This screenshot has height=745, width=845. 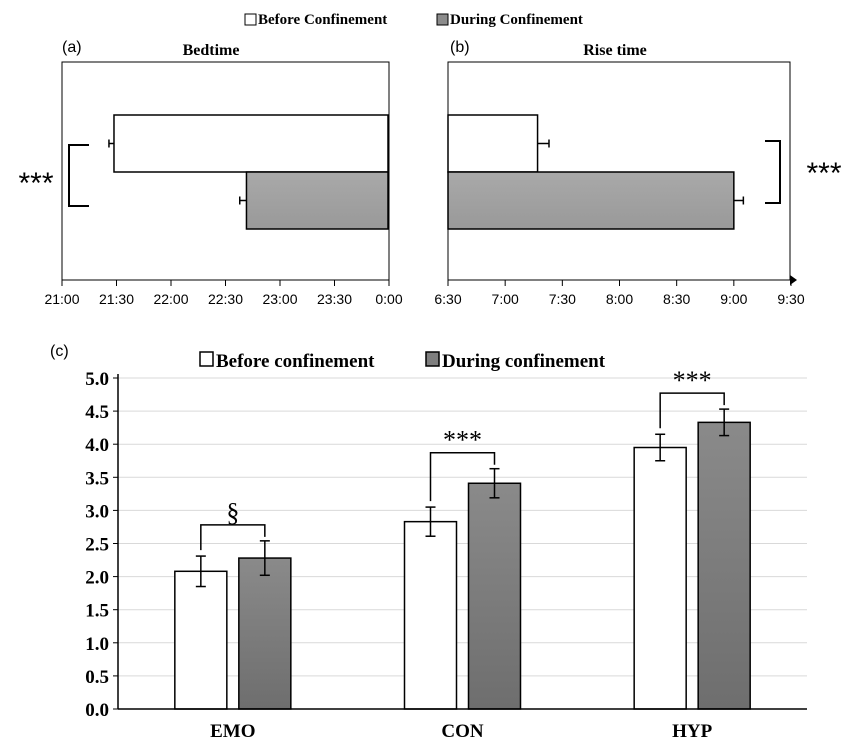 What do you see at coordinates (251, 143) in the screenshot?
I see `panel-a-bar-before` at bounding box center [251, 143].